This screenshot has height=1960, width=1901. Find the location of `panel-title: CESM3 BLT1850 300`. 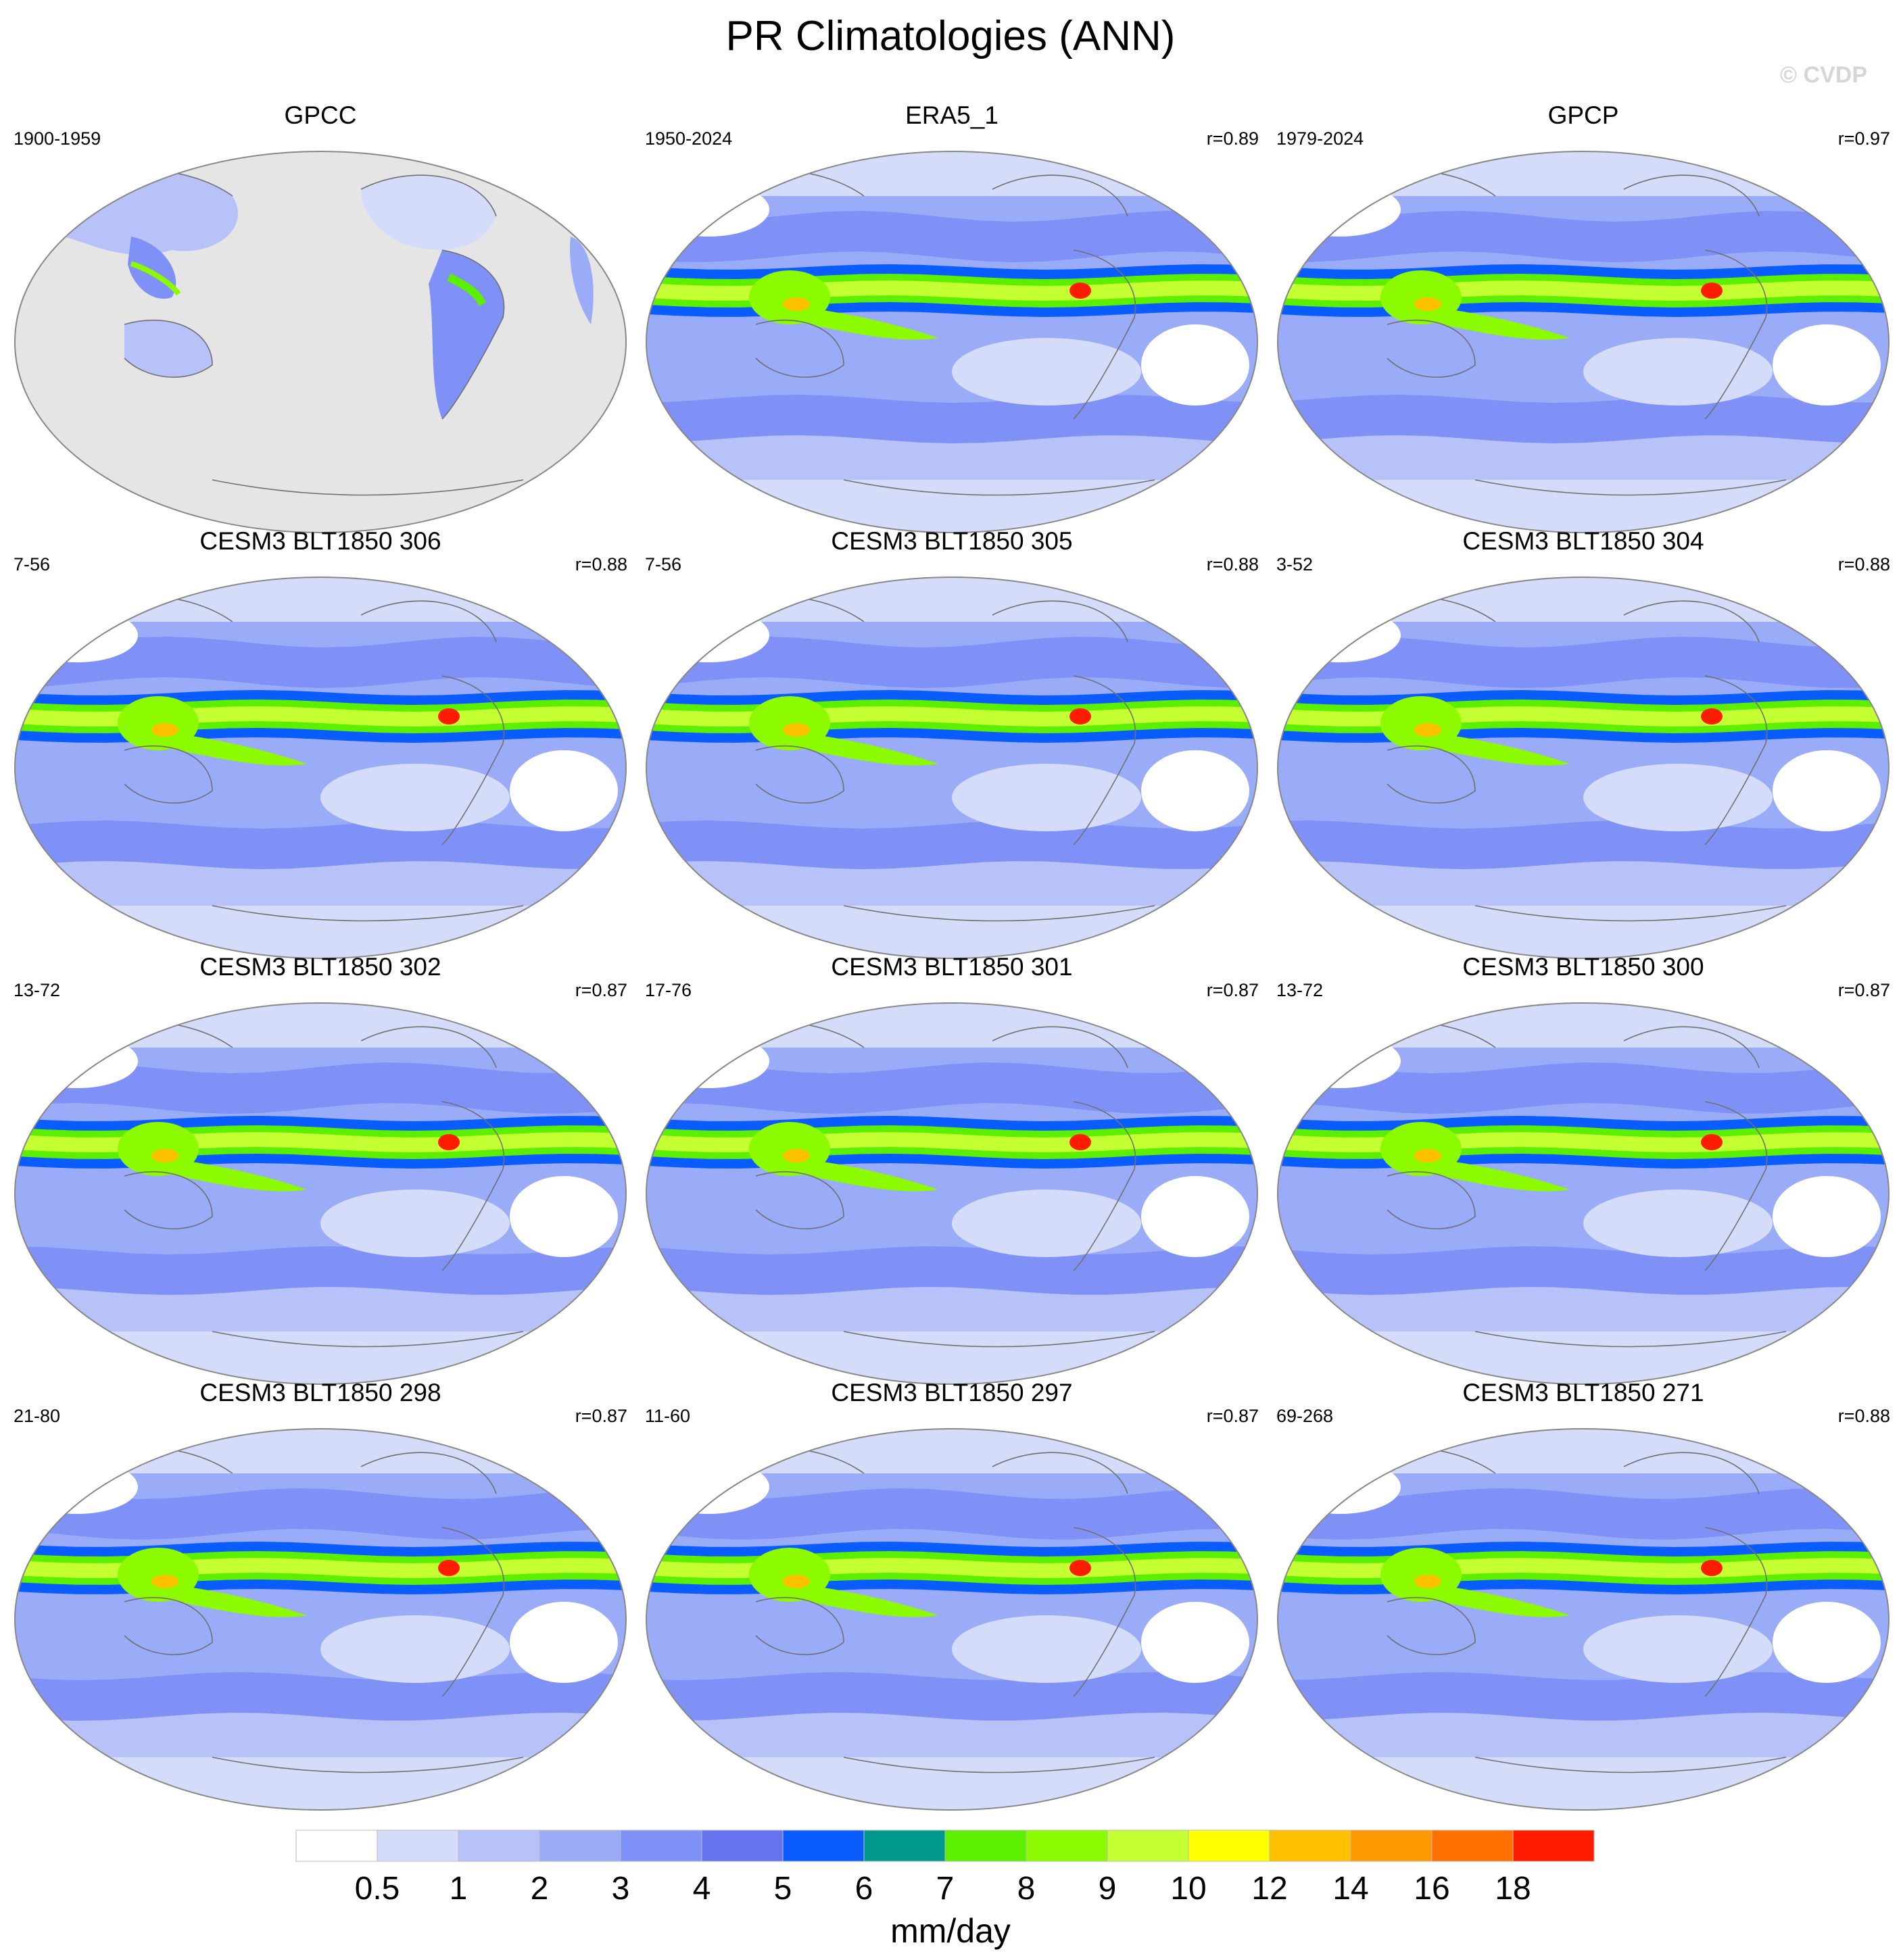

panel-title: CESM3 BLT1850 300 is located at coordinates (1583, 967).